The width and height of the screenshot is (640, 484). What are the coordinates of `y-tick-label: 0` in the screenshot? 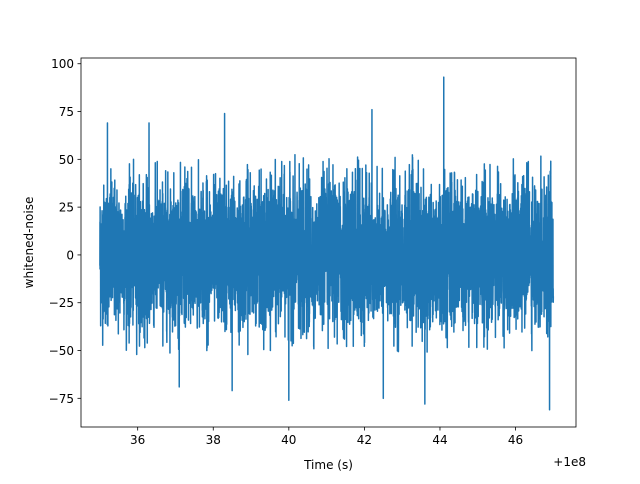 It's located at (70, 255).